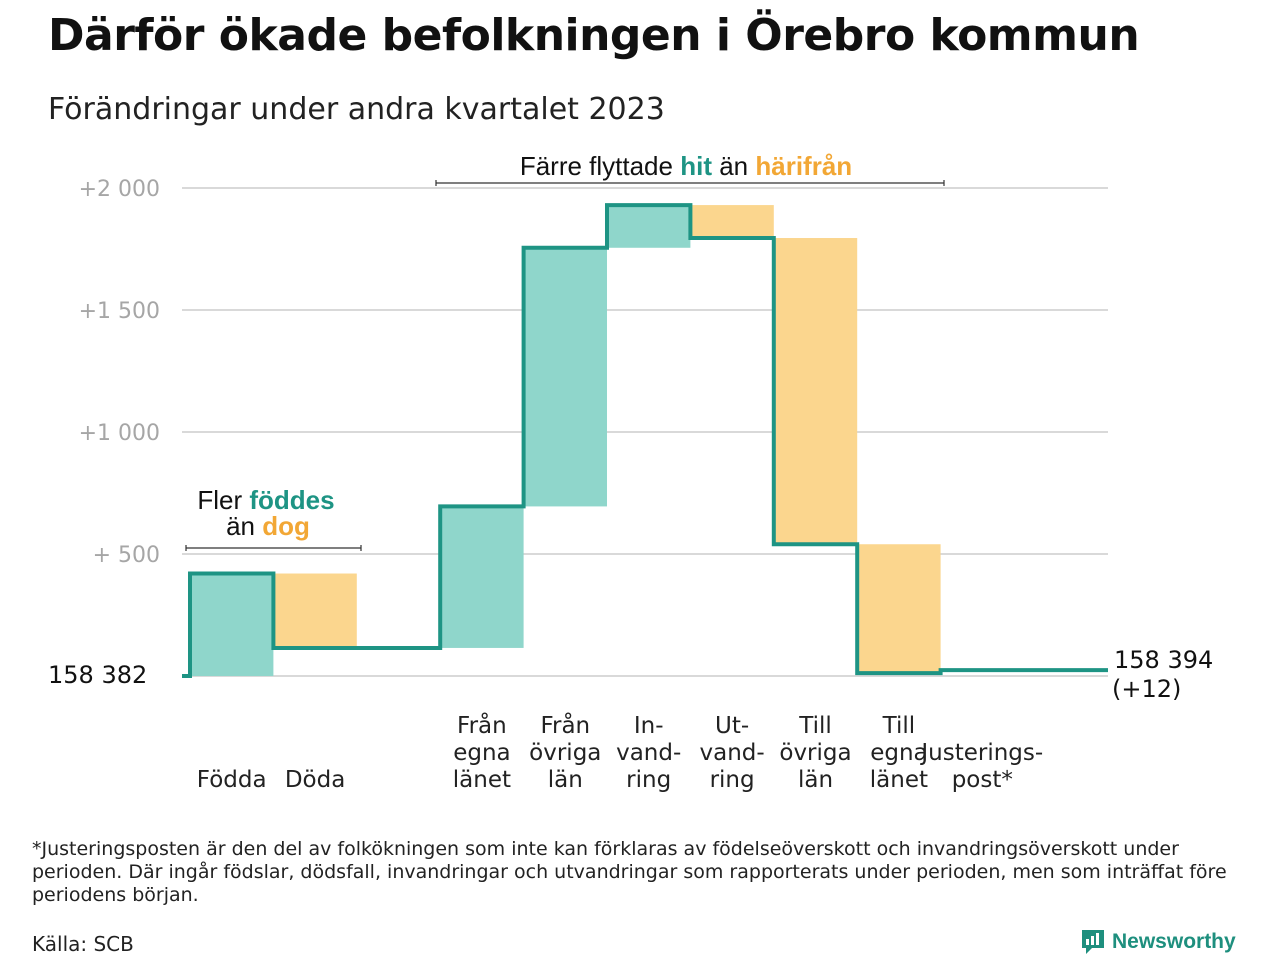 This screenshot has height=960, width=1280. Describe the element at coordinates (649, 726) in the screenshot. I see `category-label: In-` at that location.